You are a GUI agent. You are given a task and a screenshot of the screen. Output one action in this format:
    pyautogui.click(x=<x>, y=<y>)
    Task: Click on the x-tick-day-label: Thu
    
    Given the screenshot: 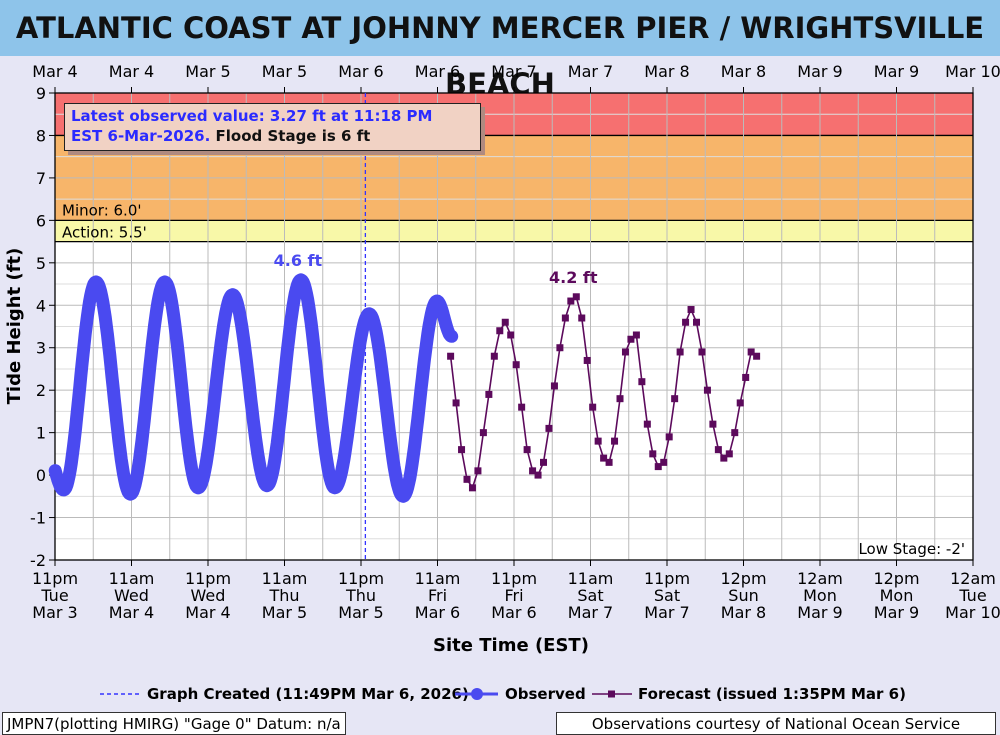 What is the action you would take?
    pyautogui.click(x=360, y=595)
    